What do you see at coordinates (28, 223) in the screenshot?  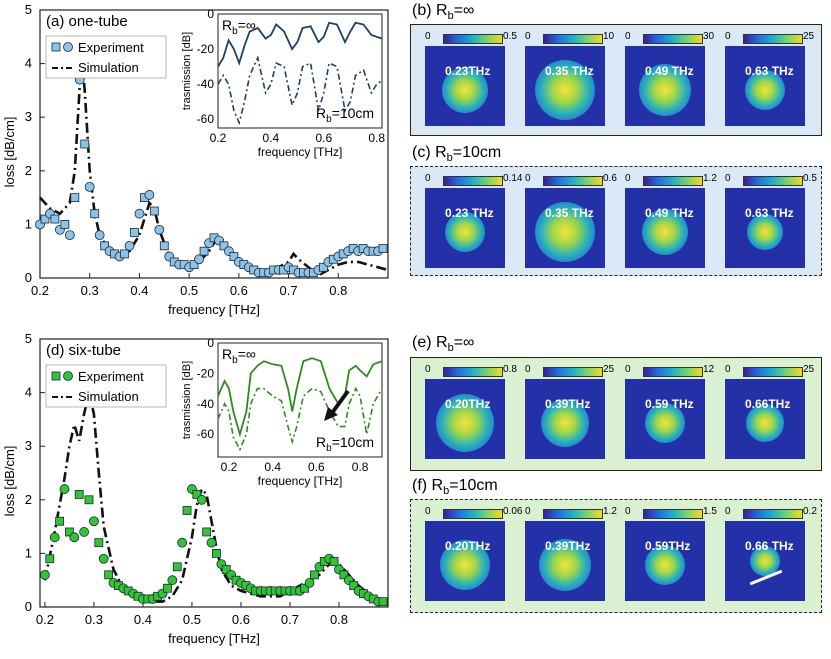 I see `one-tube-ytick-label: 1` at bounding box center [28, 223].